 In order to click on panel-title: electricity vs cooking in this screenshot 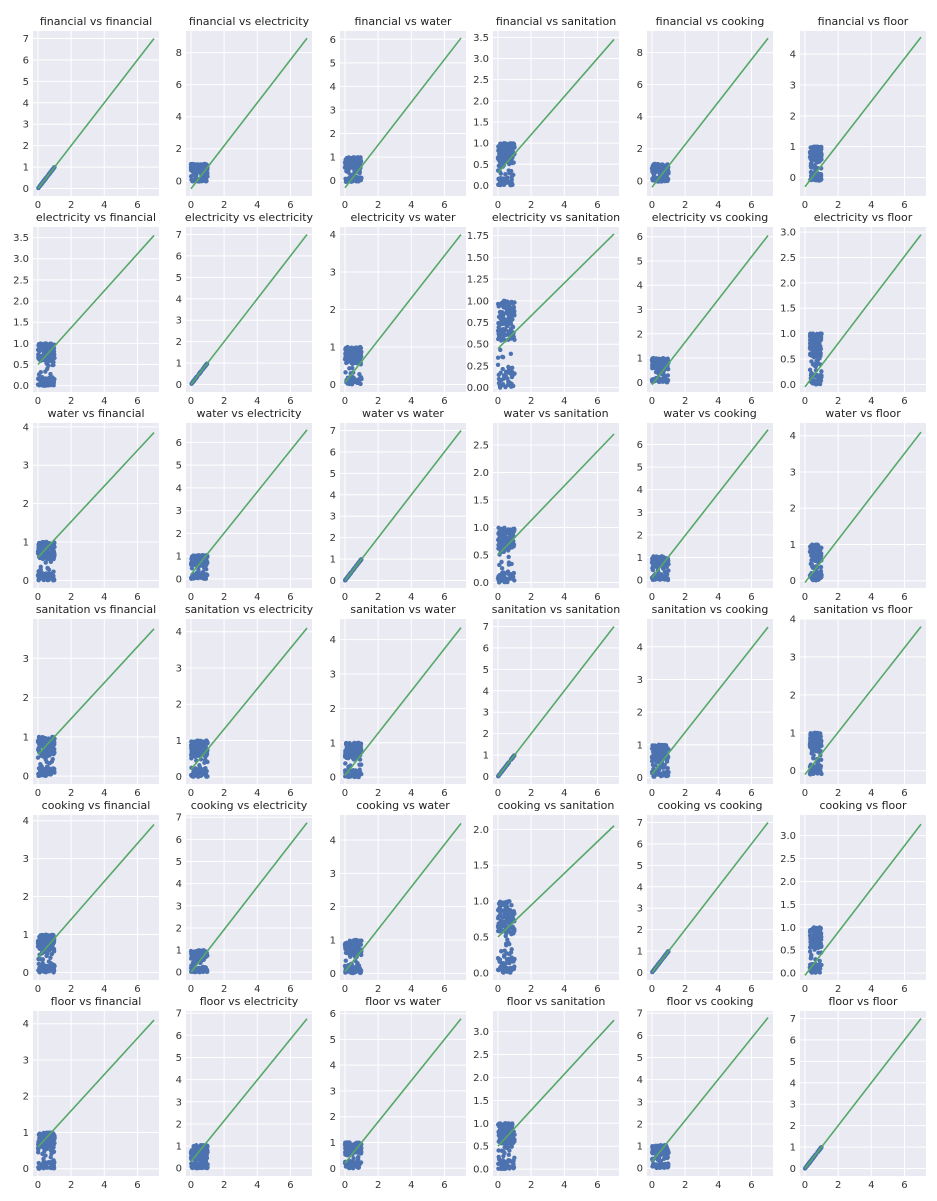, I will do `click(710, 217)`.